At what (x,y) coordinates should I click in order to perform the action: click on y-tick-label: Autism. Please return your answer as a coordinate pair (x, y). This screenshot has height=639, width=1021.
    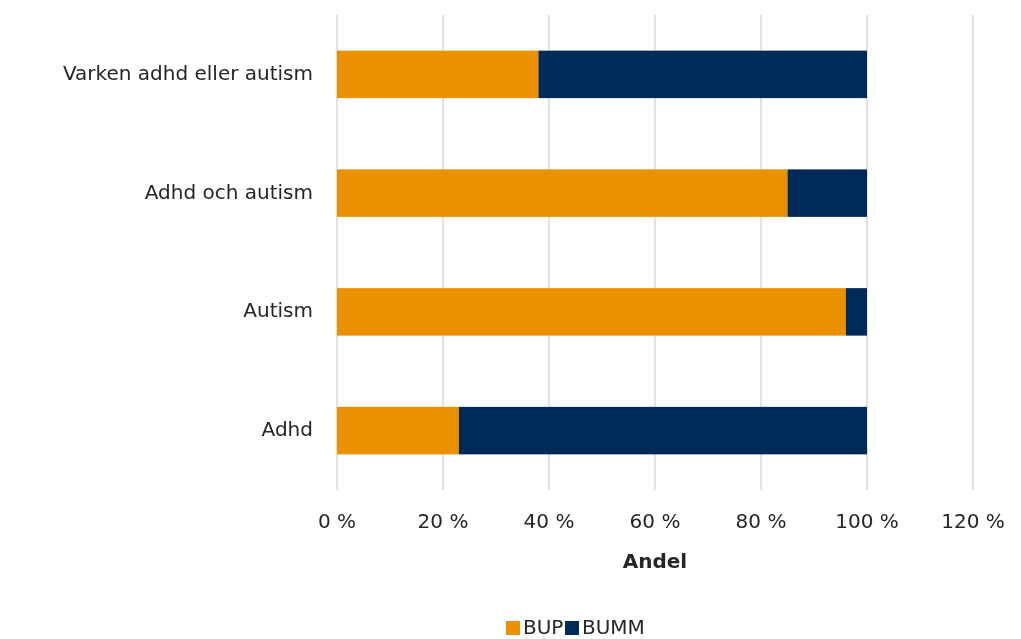
    Looking at the image, I should click on (278, 310).